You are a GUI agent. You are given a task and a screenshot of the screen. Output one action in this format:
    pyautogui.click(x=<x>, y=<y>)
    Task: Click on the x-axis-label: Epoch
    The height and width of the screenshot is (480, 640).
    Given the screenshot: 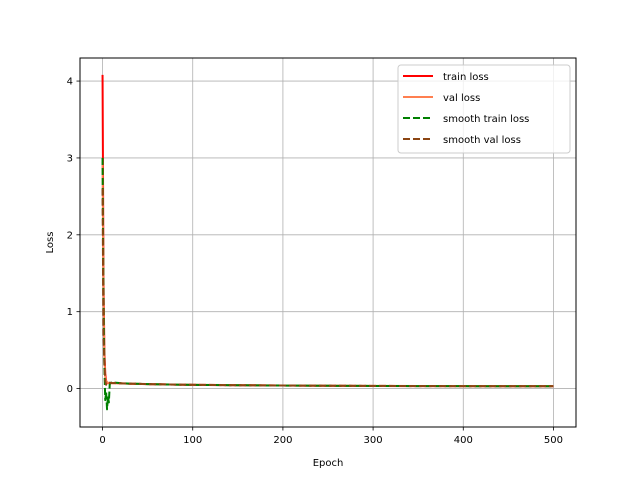 What is the action you would take?
    pyautogui.click(x=328, y=463)
    